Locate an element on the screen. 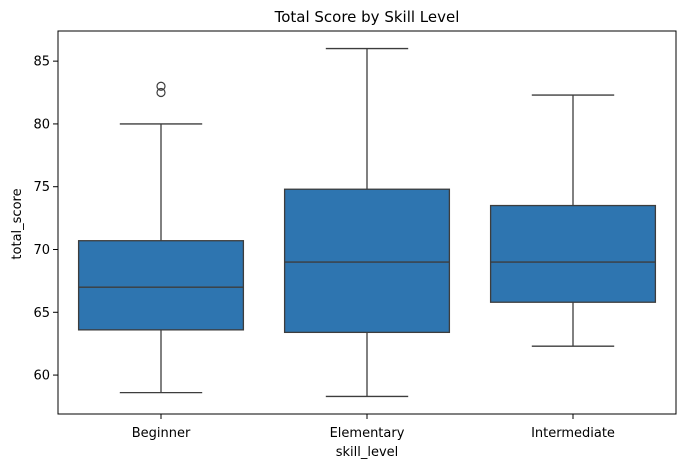 The image size is (687, 468). box-intermediate is located at coordinates (573, 220).